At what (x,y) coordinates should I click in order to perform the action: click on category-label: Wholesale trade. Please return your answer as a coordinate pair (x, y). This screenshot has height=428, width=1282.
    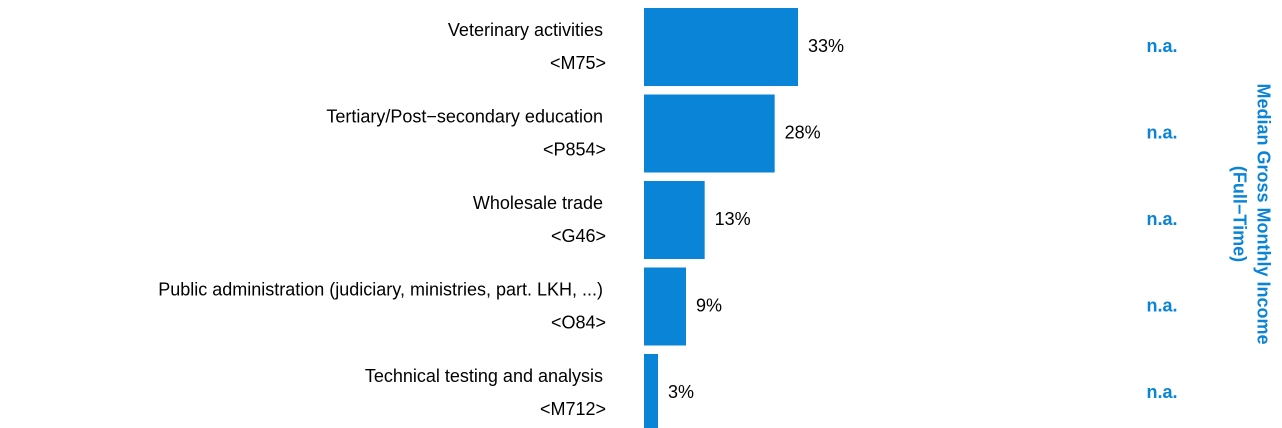
    Looking at the image, I should click on (538, 203).